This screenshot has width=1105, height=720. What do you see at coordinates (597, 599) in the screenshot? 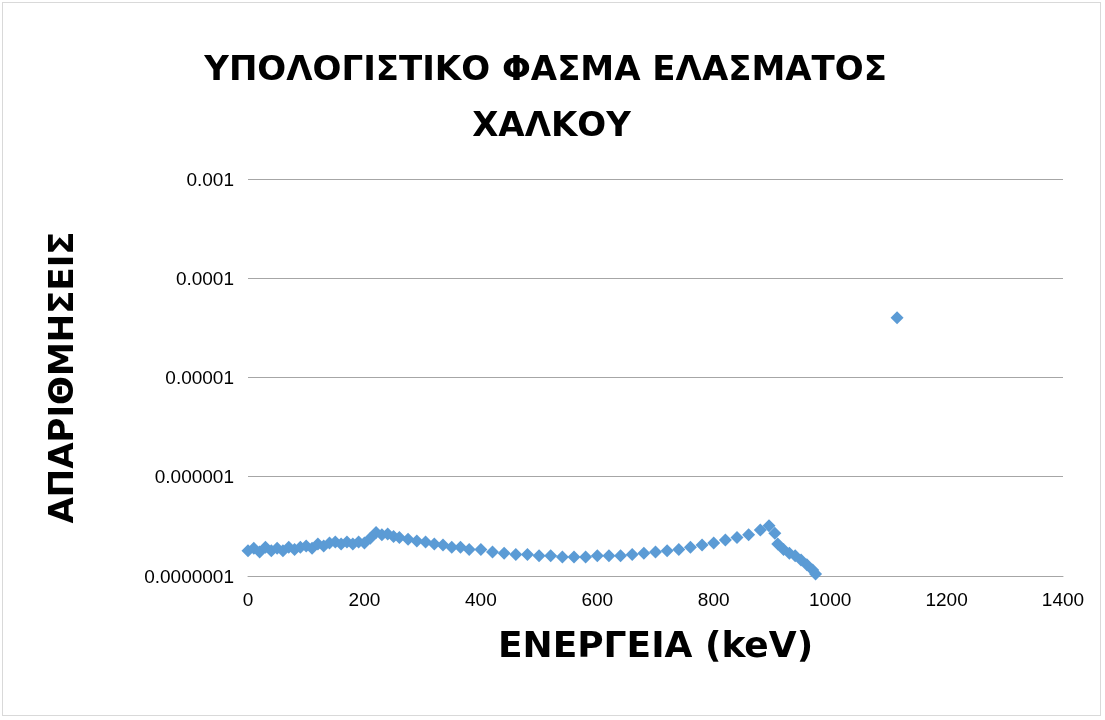
I see `x-tick-label: 600` at bounding box center [597, 599].